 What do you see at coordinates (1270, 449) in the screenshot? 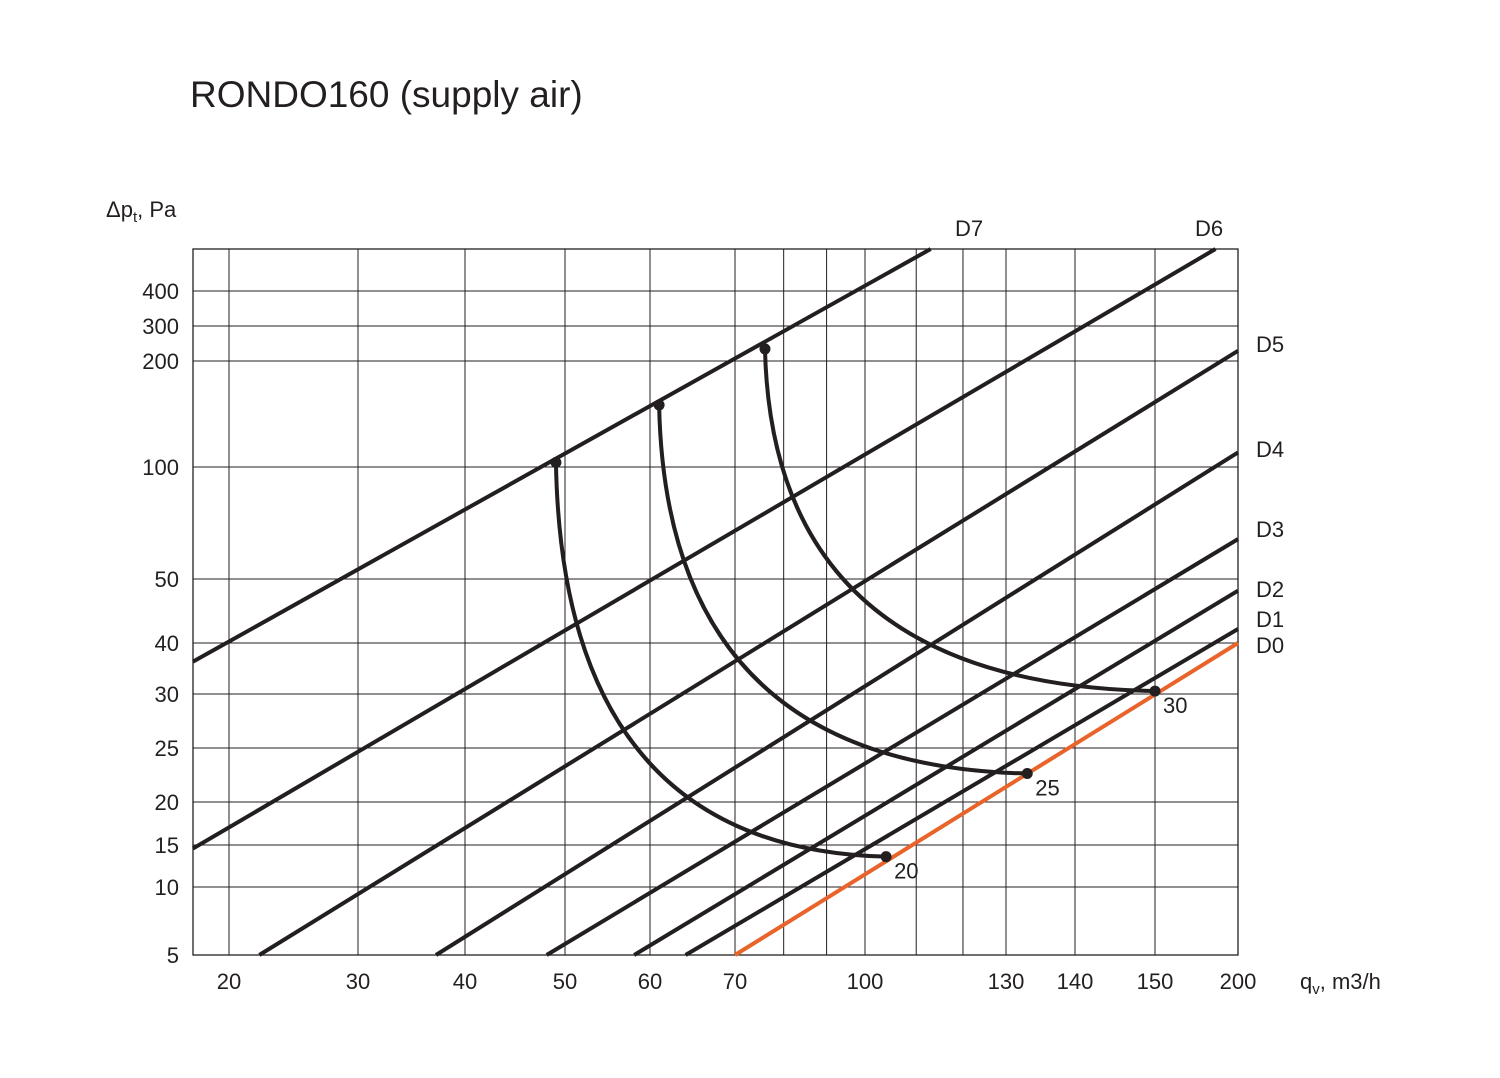
I see `damper-label-d4: D4` at bounding box center [1270, 449].